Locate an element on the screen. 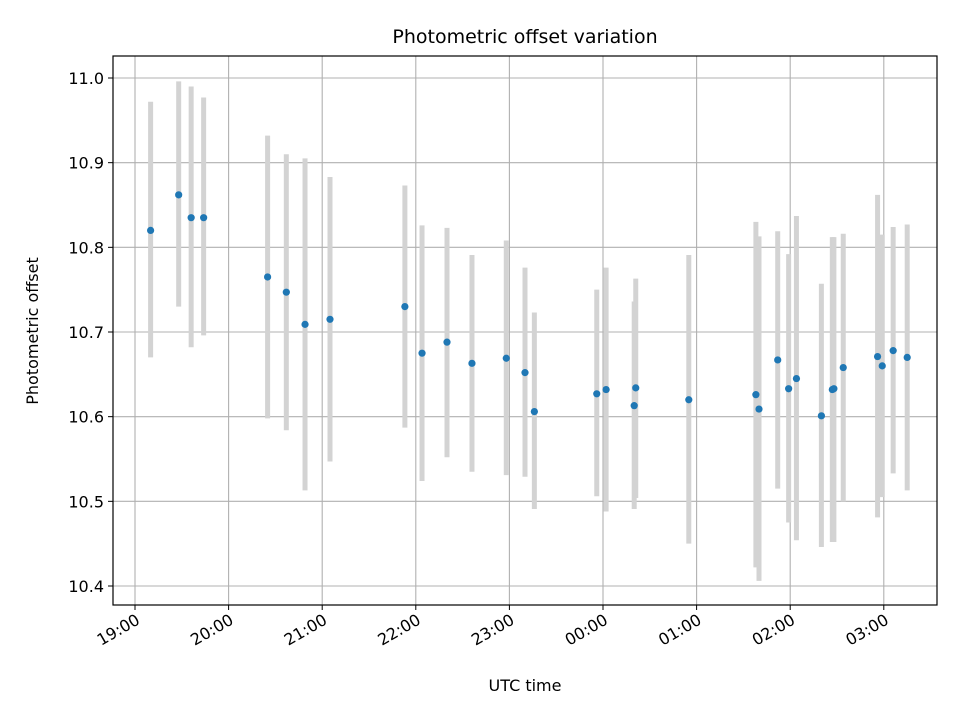 The width and height of the screenshot is (960, 720). chart-title: Photometric offset variation is located at coordinates (524, 37).